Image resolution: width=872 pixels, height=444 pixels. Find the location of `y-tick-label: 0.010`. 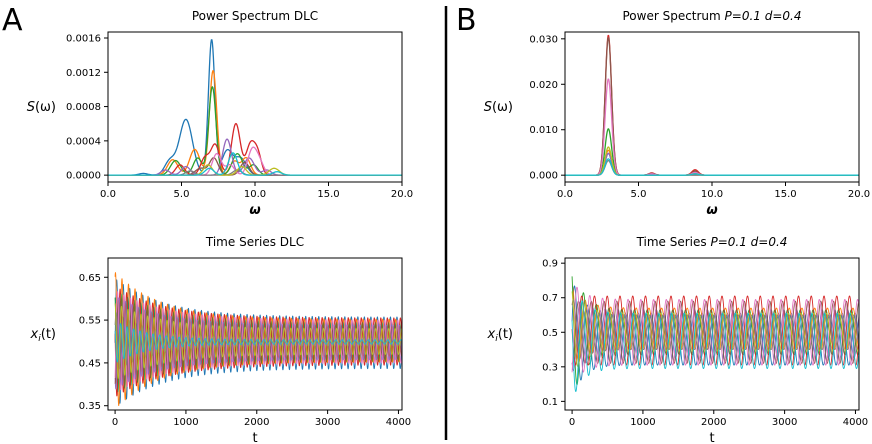

y-tick-label: 0.010 is located at coordinates (543, 130).